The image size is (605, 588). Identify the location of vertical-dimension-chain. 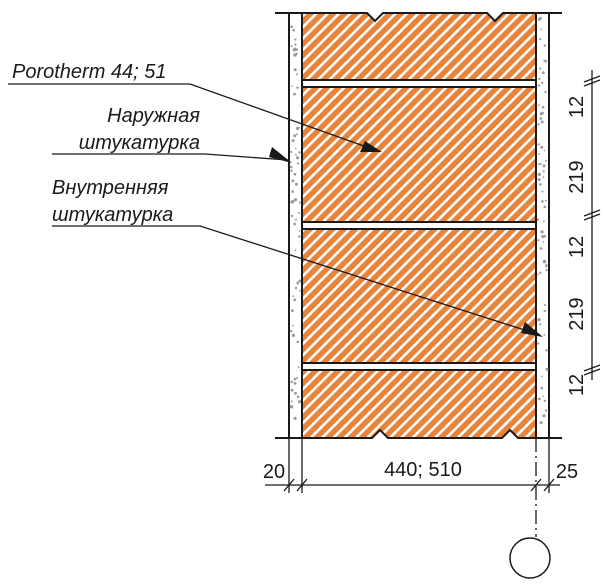
(592, 225).